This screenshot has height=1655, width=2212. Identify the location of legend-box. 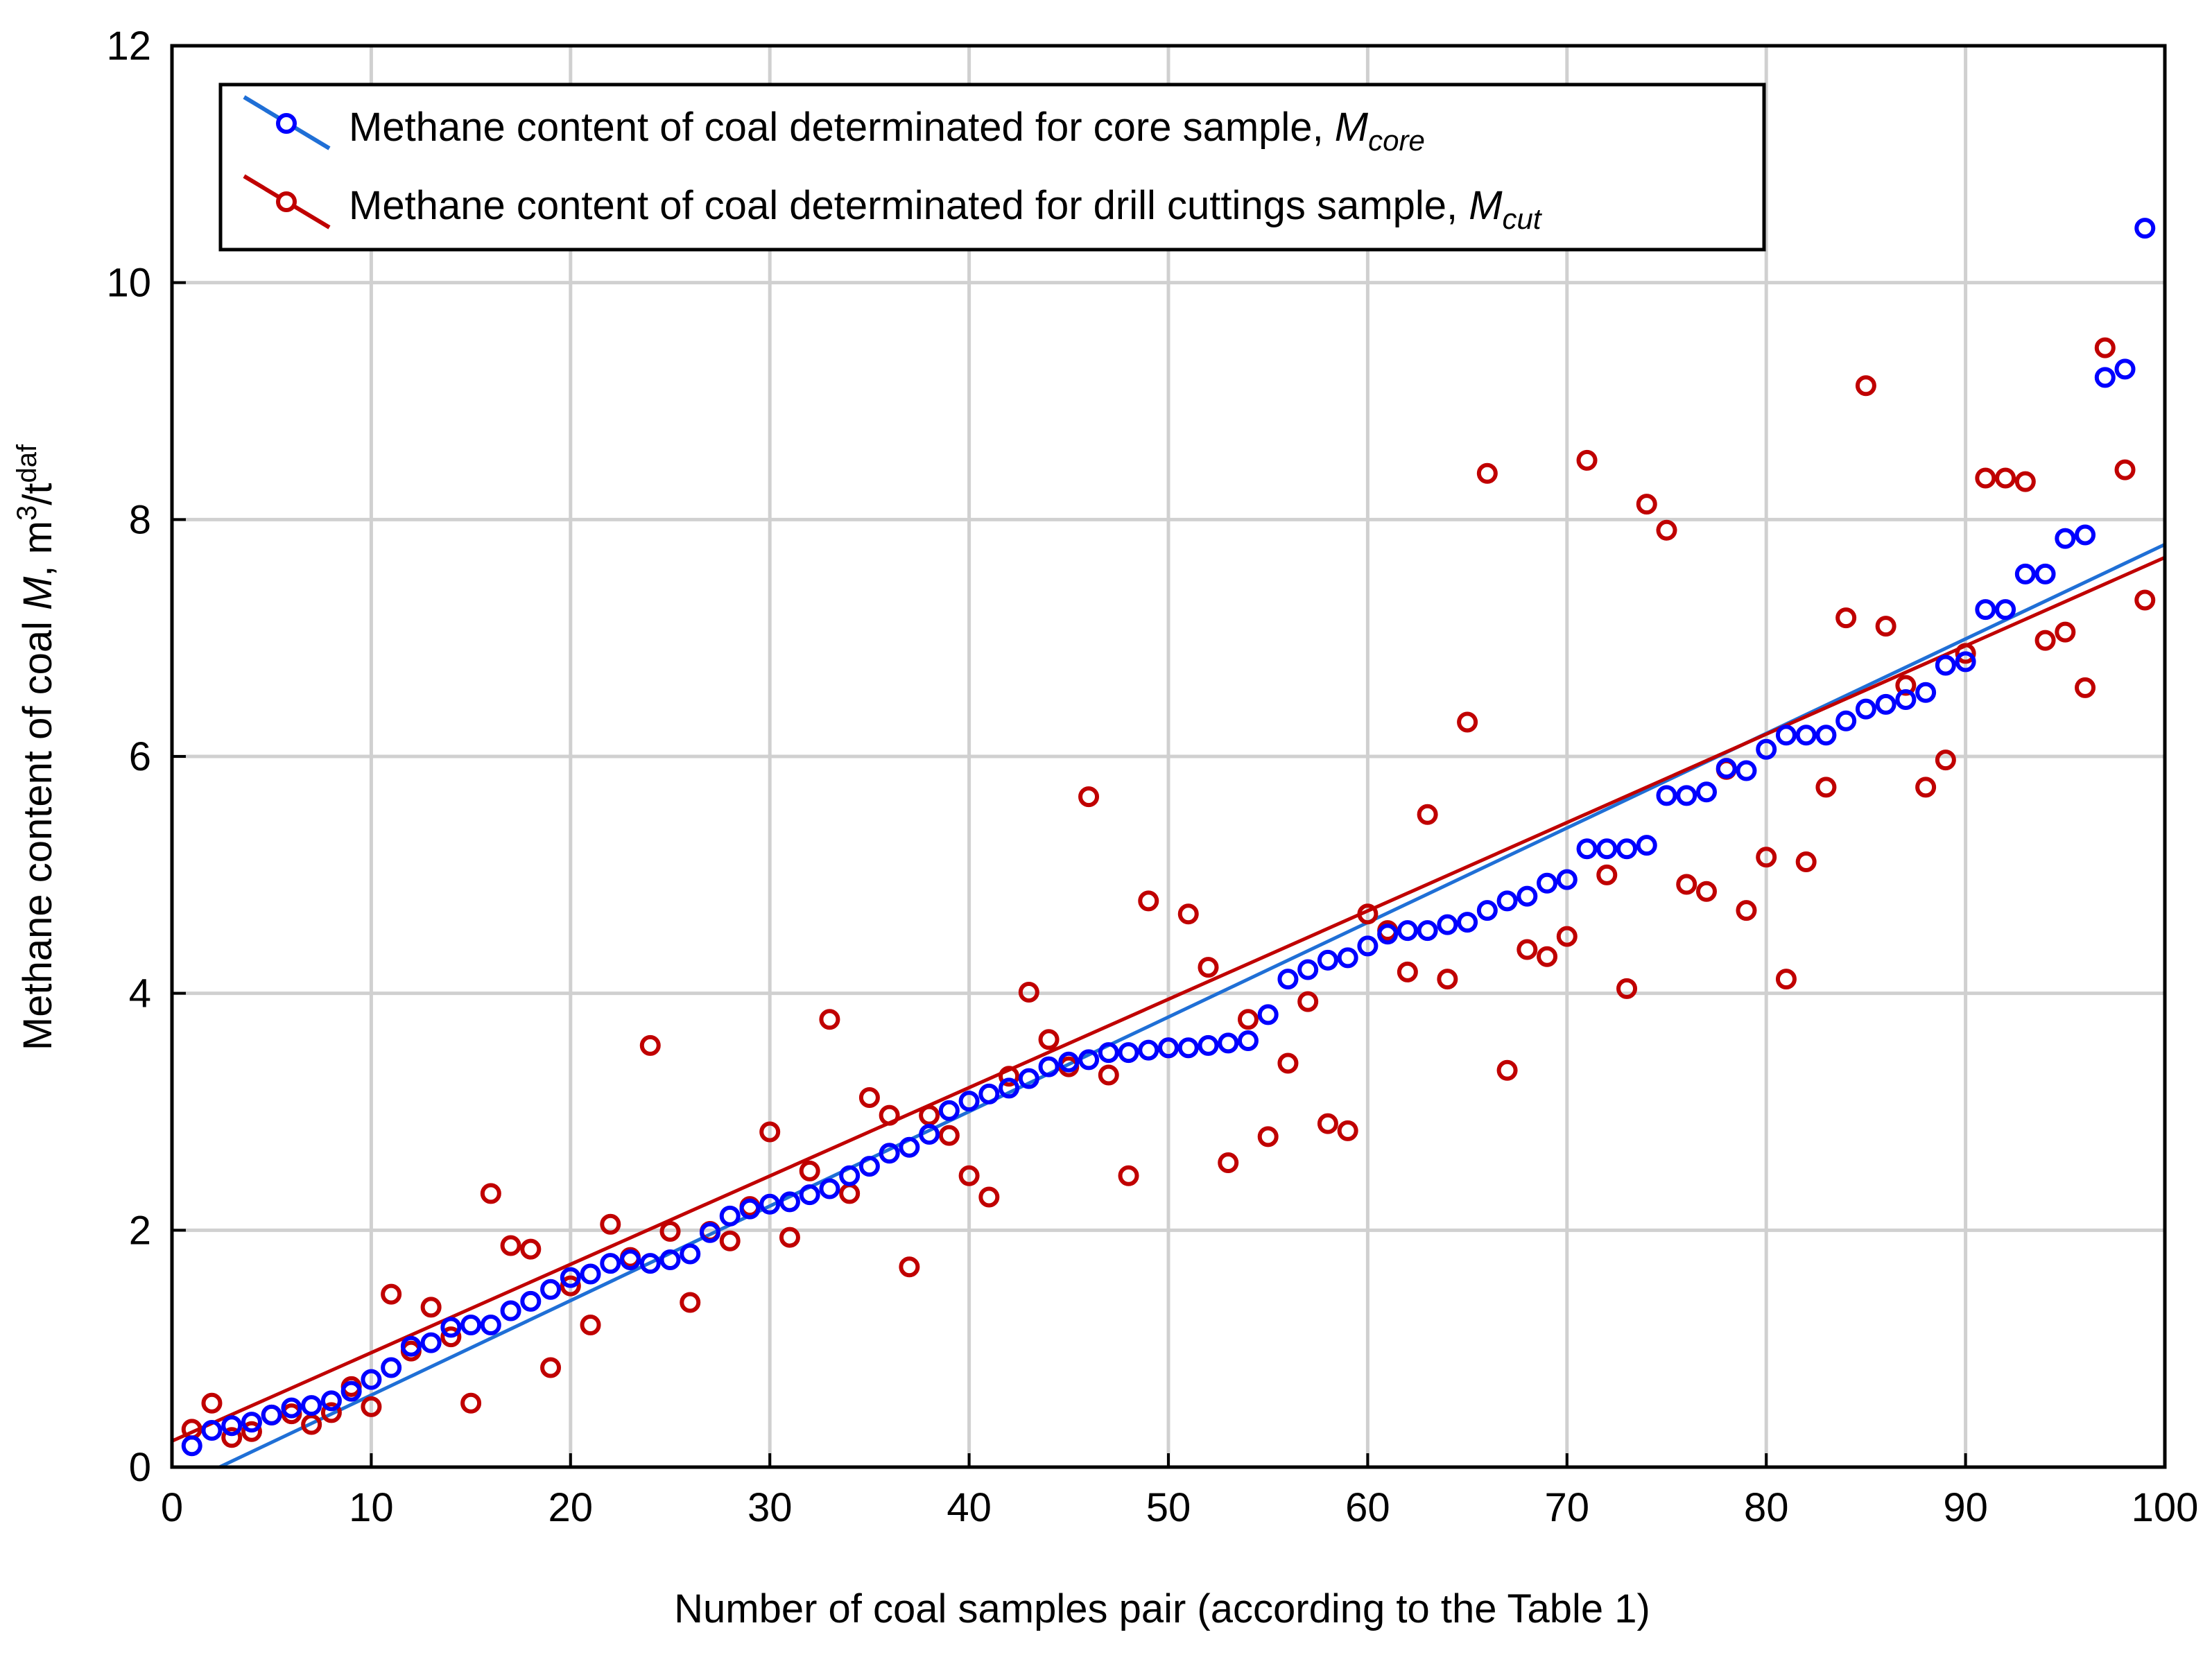
(992, 167).